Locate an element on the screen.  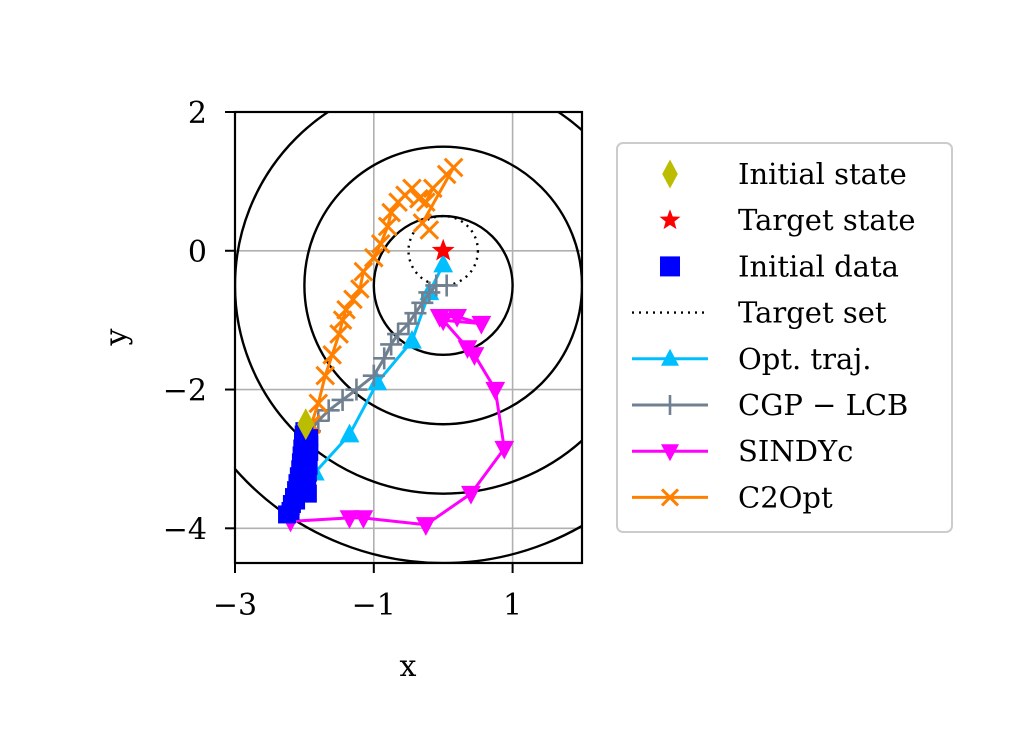
legend-item-target-state: Target state is located at coordinates (787, 220).